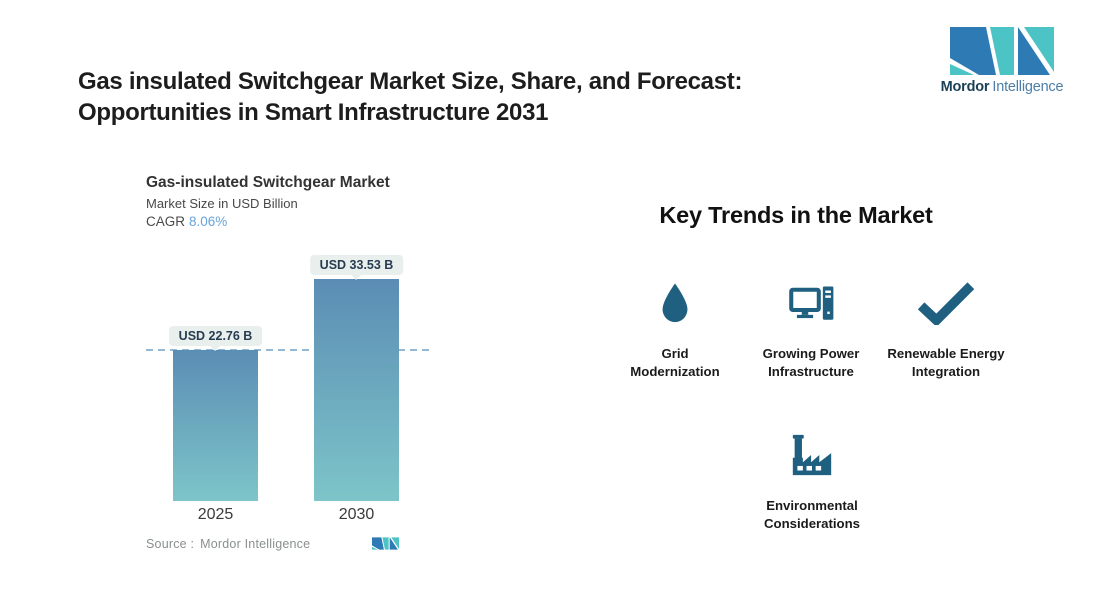 The height and width of the screenshot is (616, 1098). I want to click on brand-name: Mordor Intelligence, so click(1002, 87).